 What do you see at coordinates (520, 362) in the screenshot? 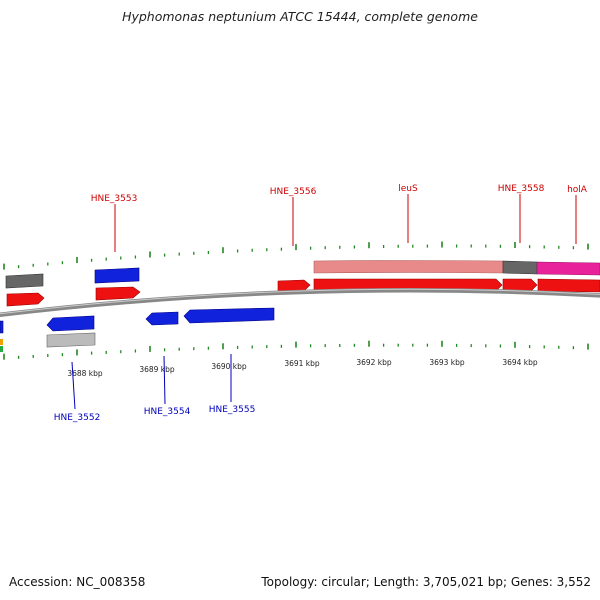
I see `ruler-label-3694: 3694 kbp` at bounding box center [520, 362].